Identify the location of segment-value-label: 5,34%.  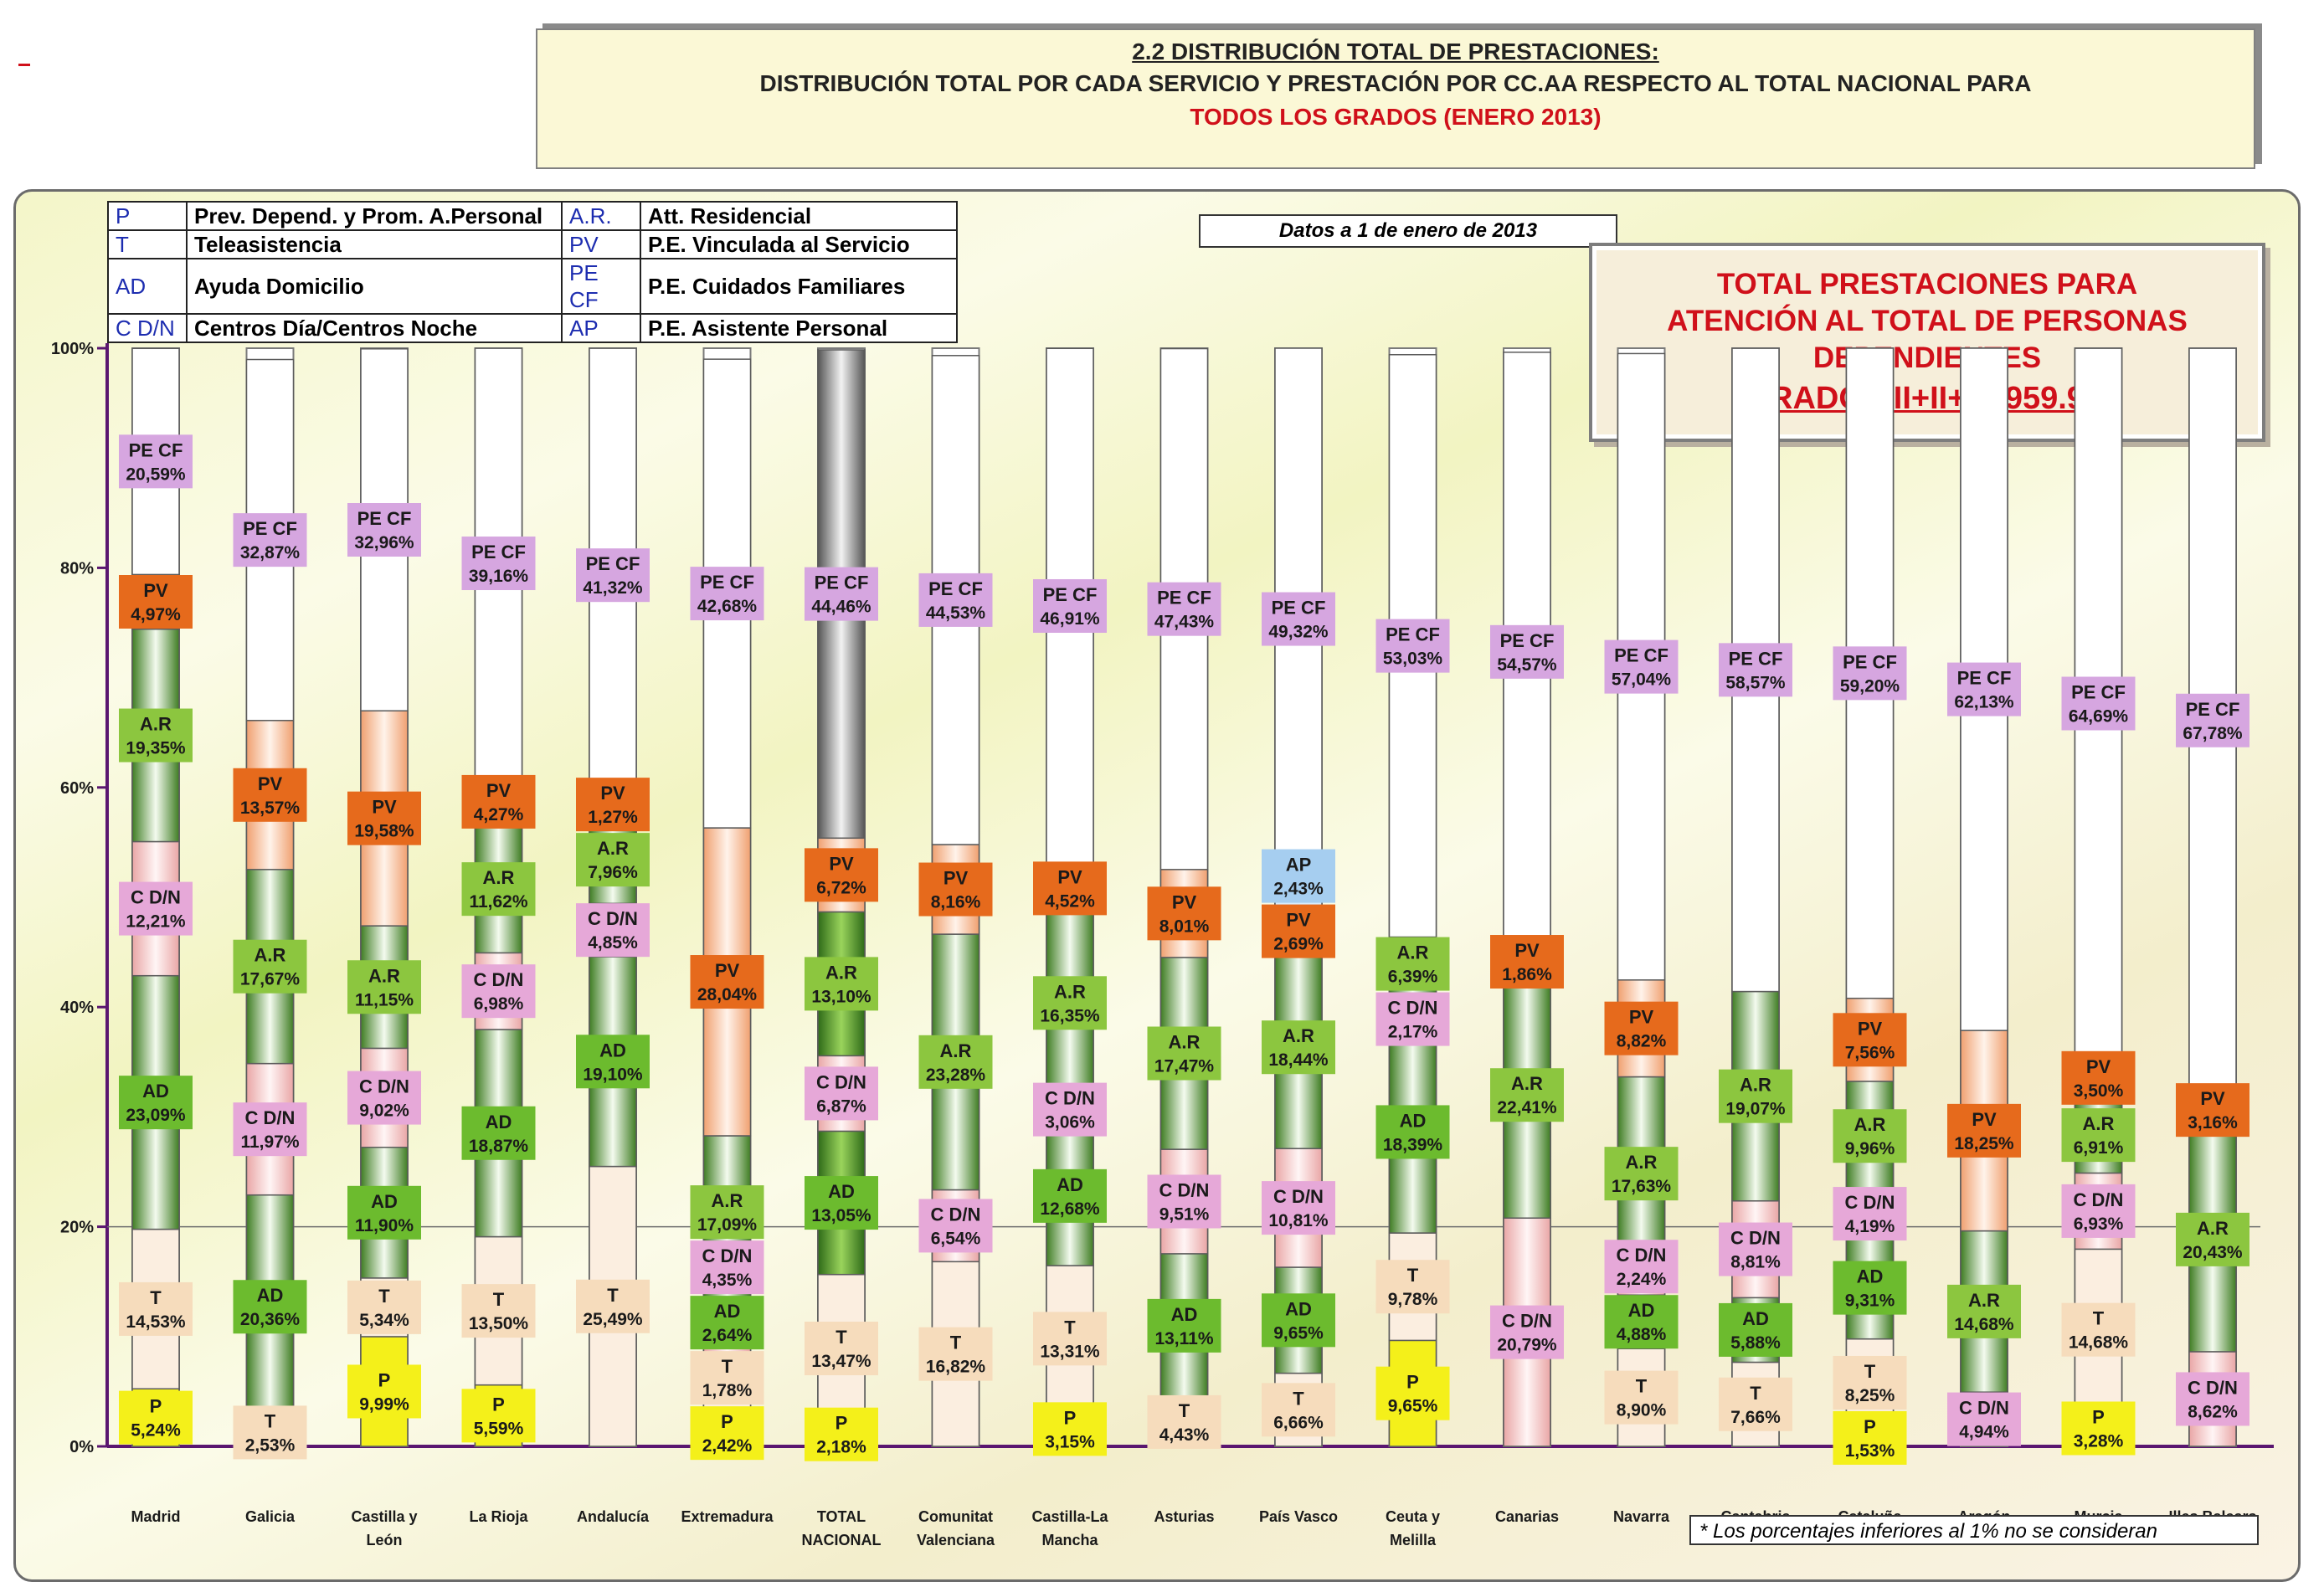
(384, 1321).